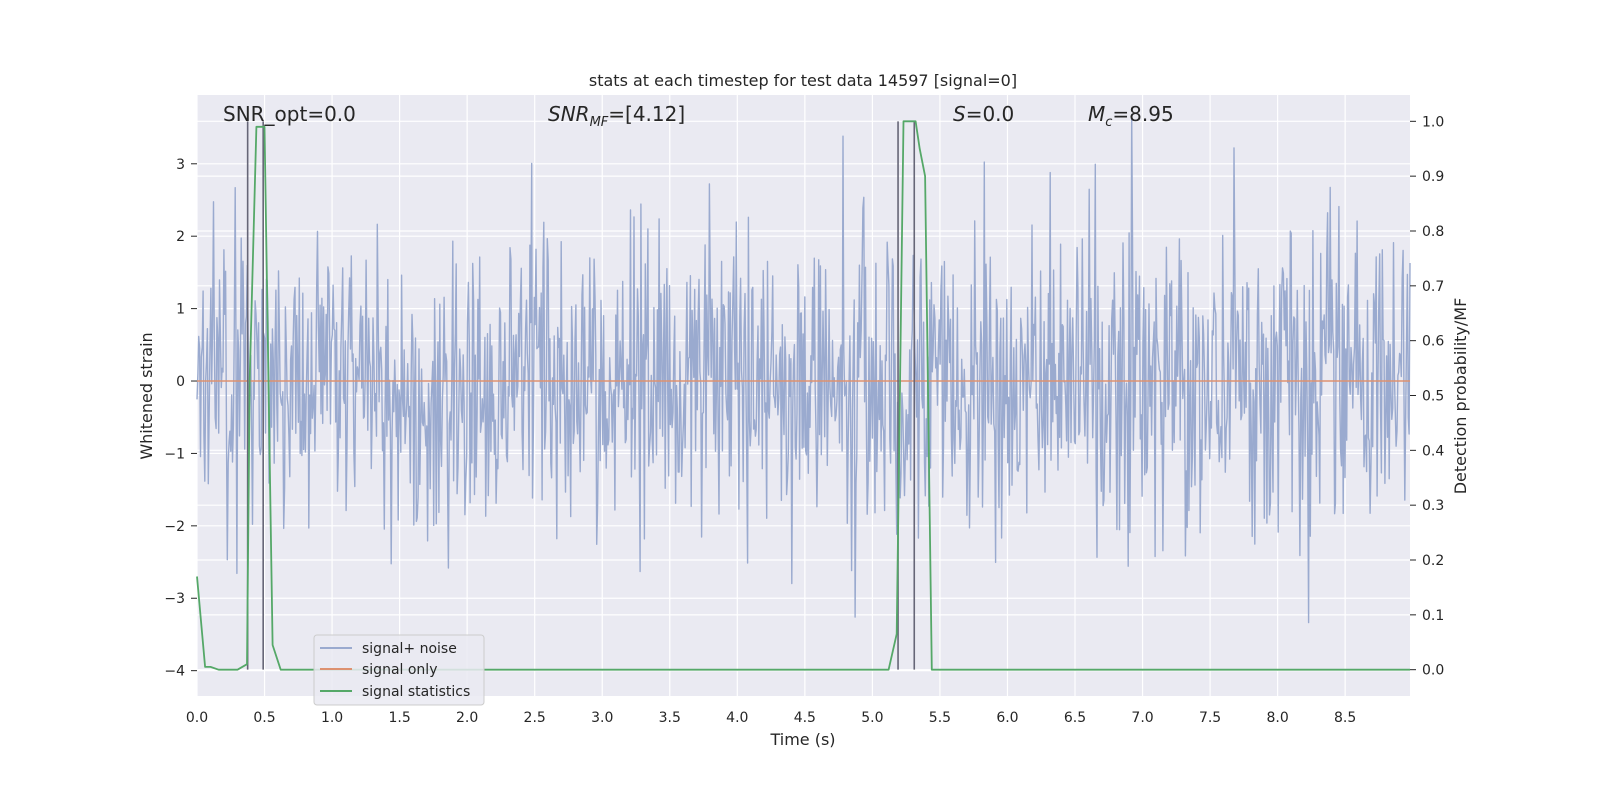  Describe the element at coordinates (1142, 718) in the screenshot. I see `x-tick-label: 7.0` at that location.